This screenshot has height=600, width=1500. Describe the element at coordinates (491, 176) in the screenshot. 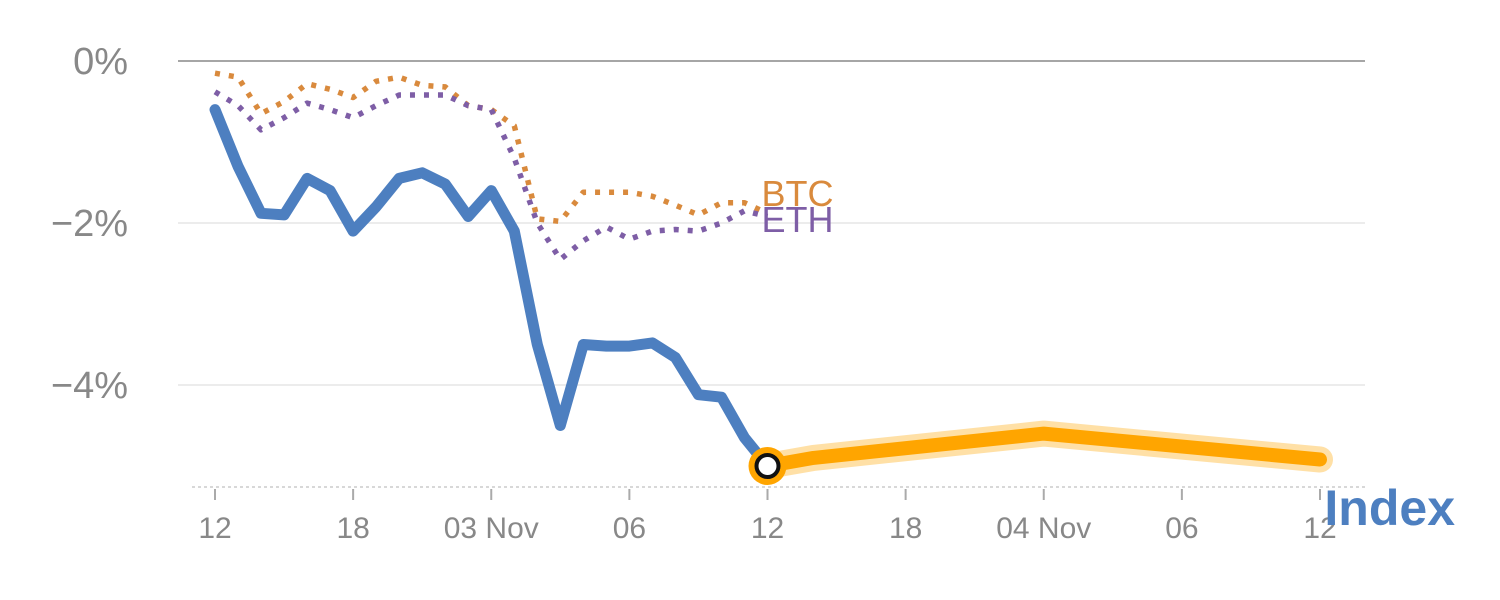

I see `eth-line` at that location.